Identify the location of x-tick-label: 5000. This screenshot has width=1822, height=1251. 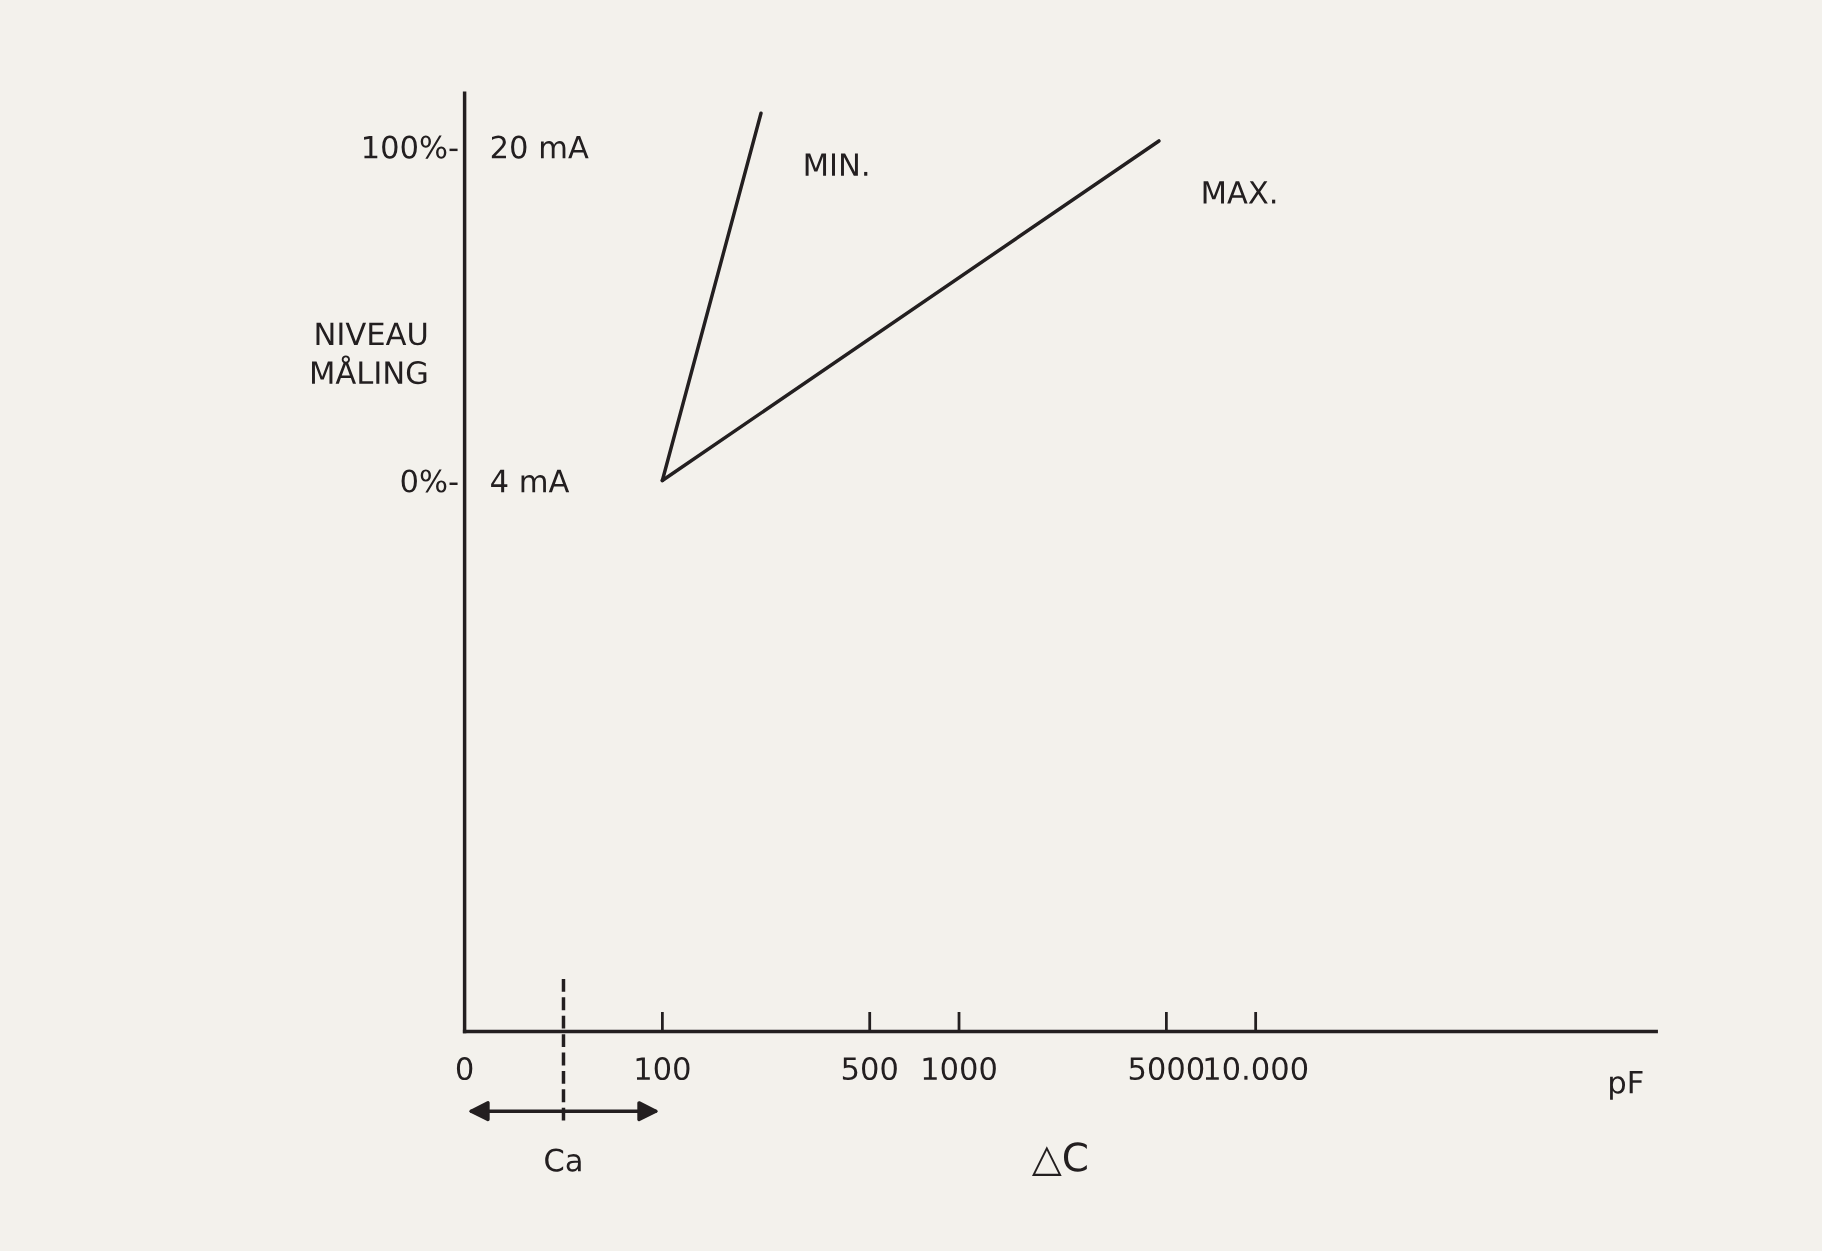
(1166, 1068).